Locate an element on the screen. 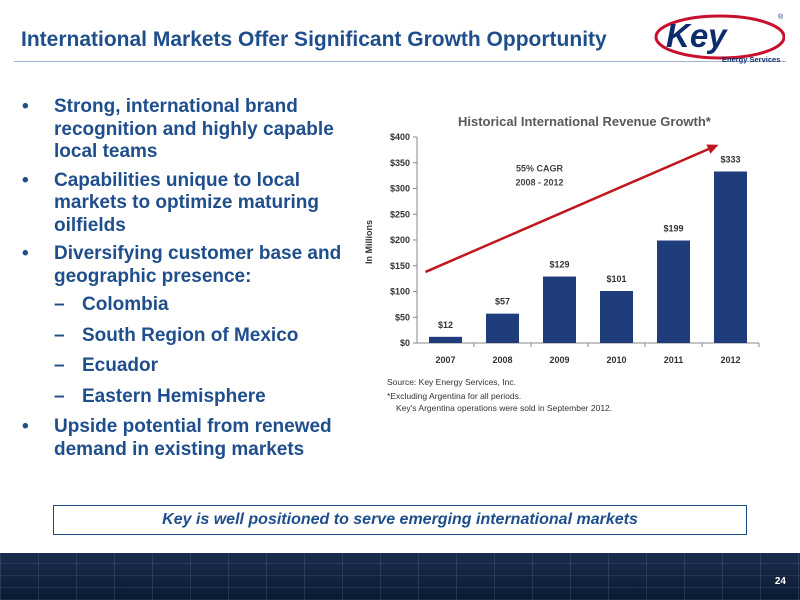 This screenshot has height=600, width=800. y-tick-label: $350 is located at coordinates (400, 163).